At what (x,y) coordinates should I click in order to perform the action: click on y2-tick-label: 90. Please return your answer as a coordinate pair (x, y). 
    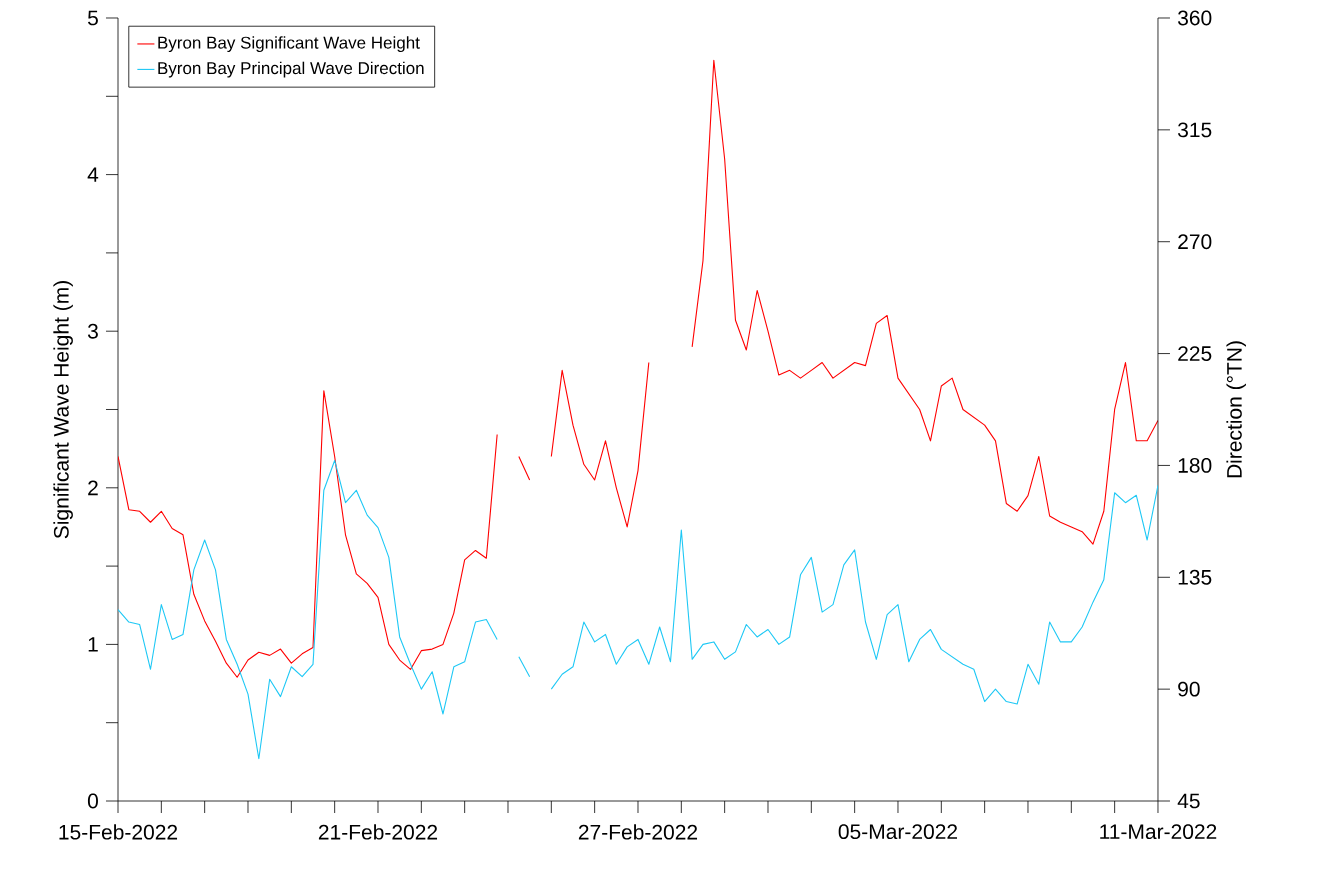
    Looking at the image, I should click on (1189, 689).